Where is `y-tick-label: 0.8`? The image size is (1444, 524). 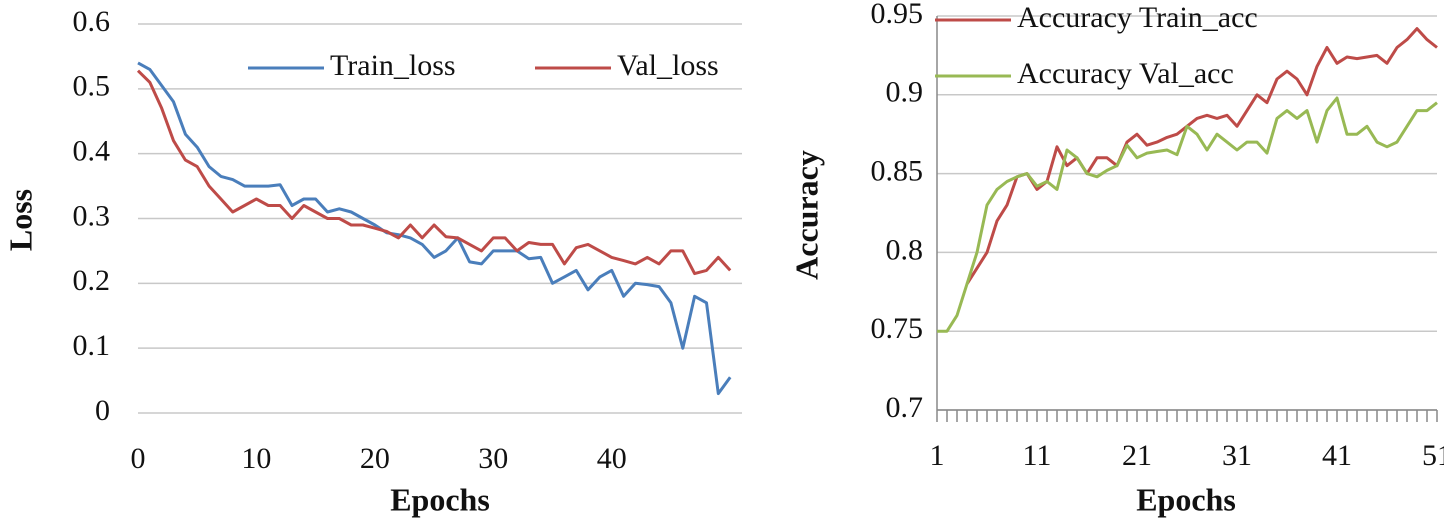
y-tick-label: 0.8 is located at coordinates (905, 249).